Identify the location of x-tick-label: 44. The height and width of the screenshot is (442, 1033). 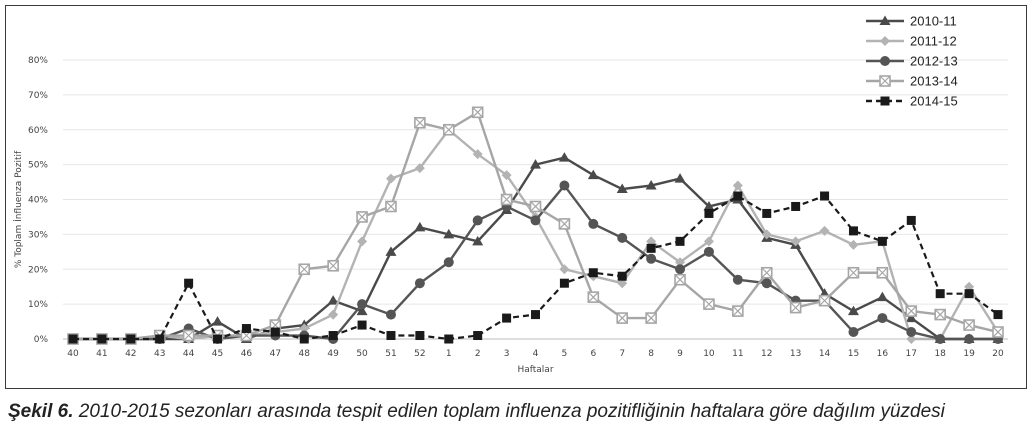
(189, 354).